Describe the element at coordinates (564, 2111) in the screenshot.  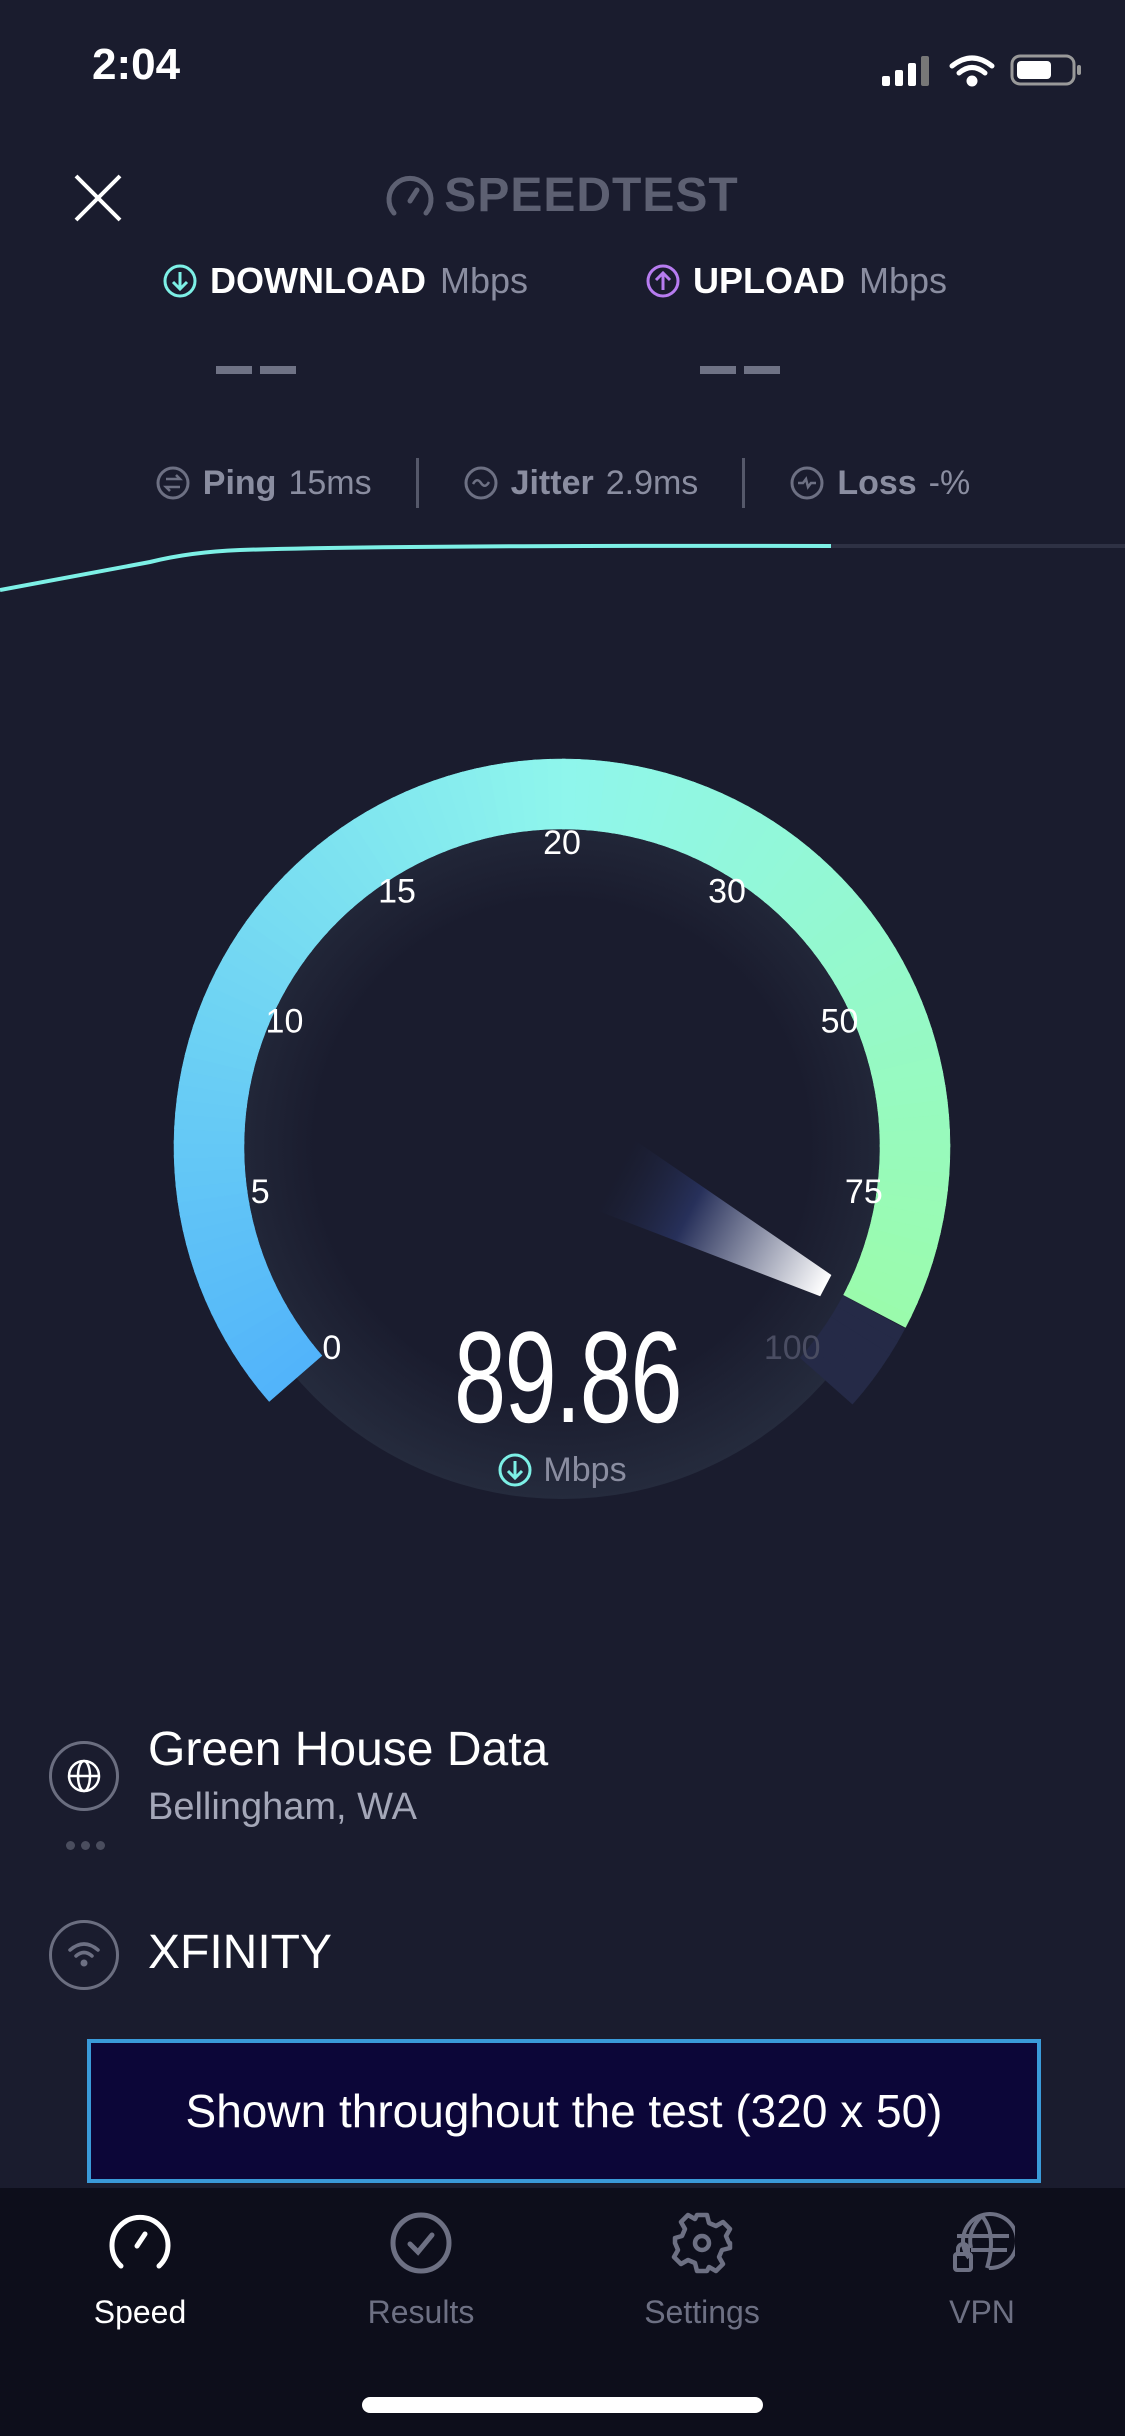
I see `ad-banner: Shown throughout the test (320 x 50)` at that location.